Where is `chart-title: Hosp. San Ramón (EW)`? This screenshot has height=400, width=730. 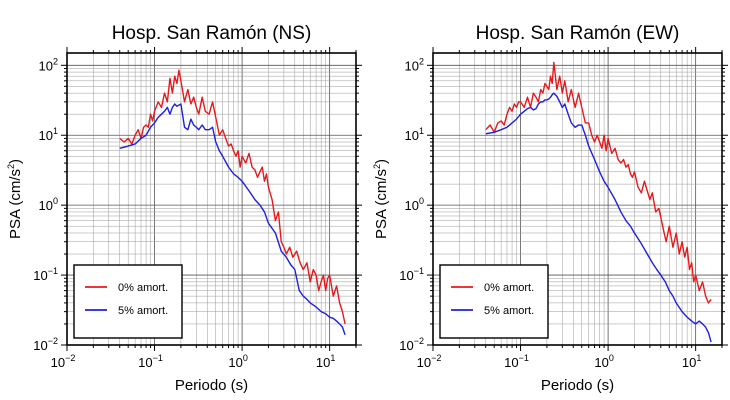
chart-title: Hosp. San Ramón (EW) is located at coordinates (578, 33).